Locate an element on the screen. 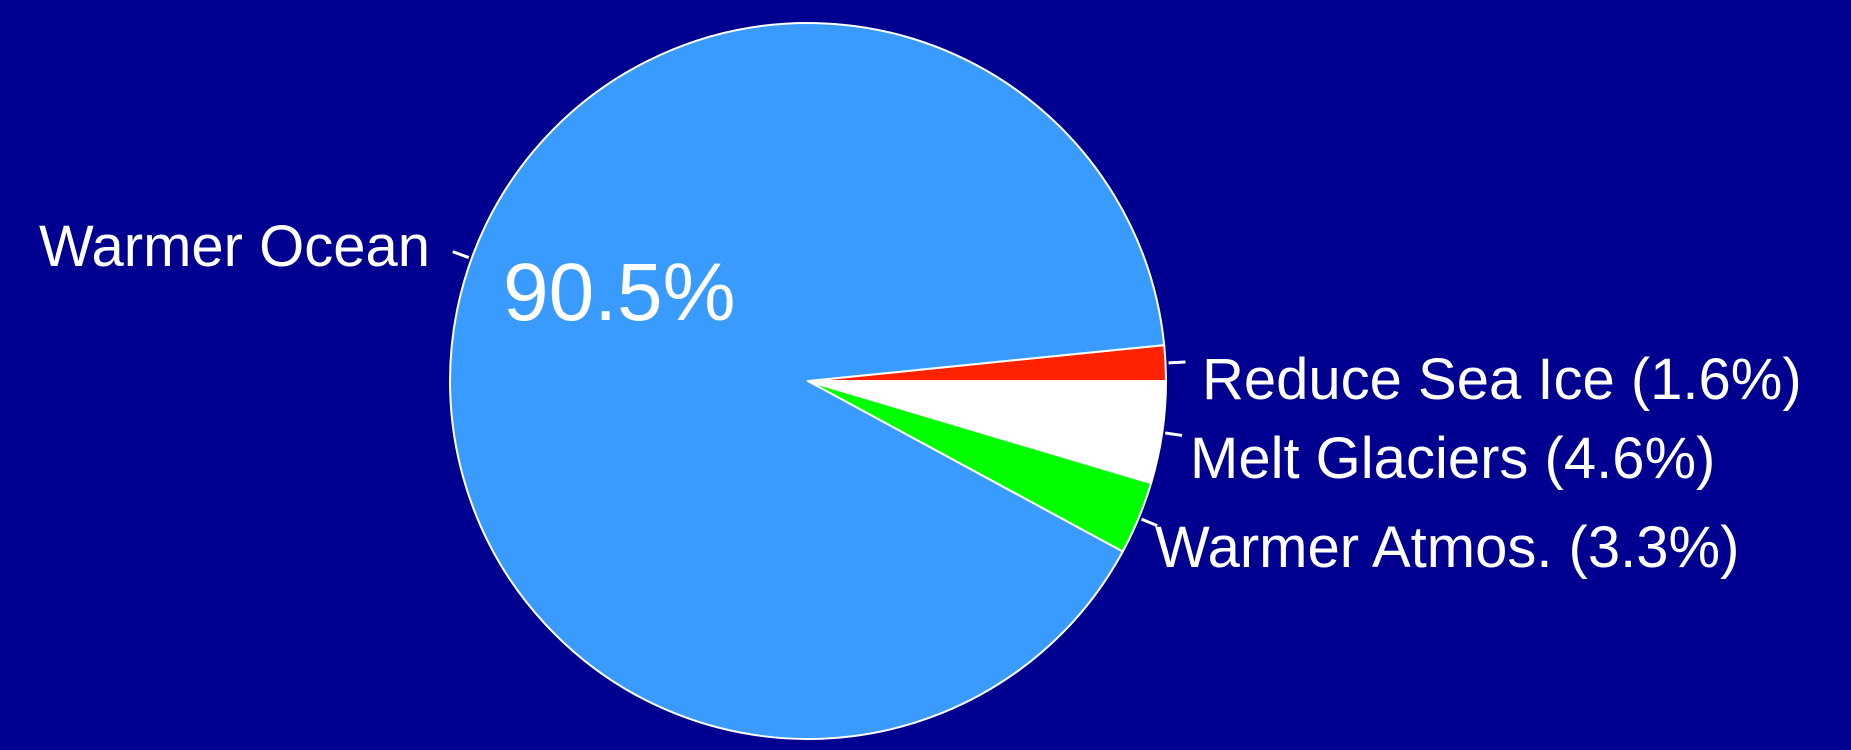 The image size is (1851, 750). slice-label-warmer-atmos: Warmer Atmos. (3.3%) is located at coordinates (1447, 547).